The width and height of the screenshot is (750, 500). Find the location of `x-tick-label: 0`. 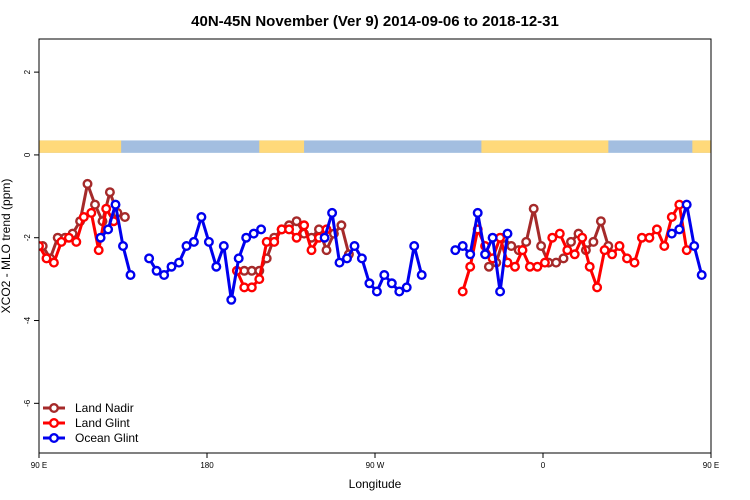

x-tick-label: 0 is located at coordinates (543, 465).